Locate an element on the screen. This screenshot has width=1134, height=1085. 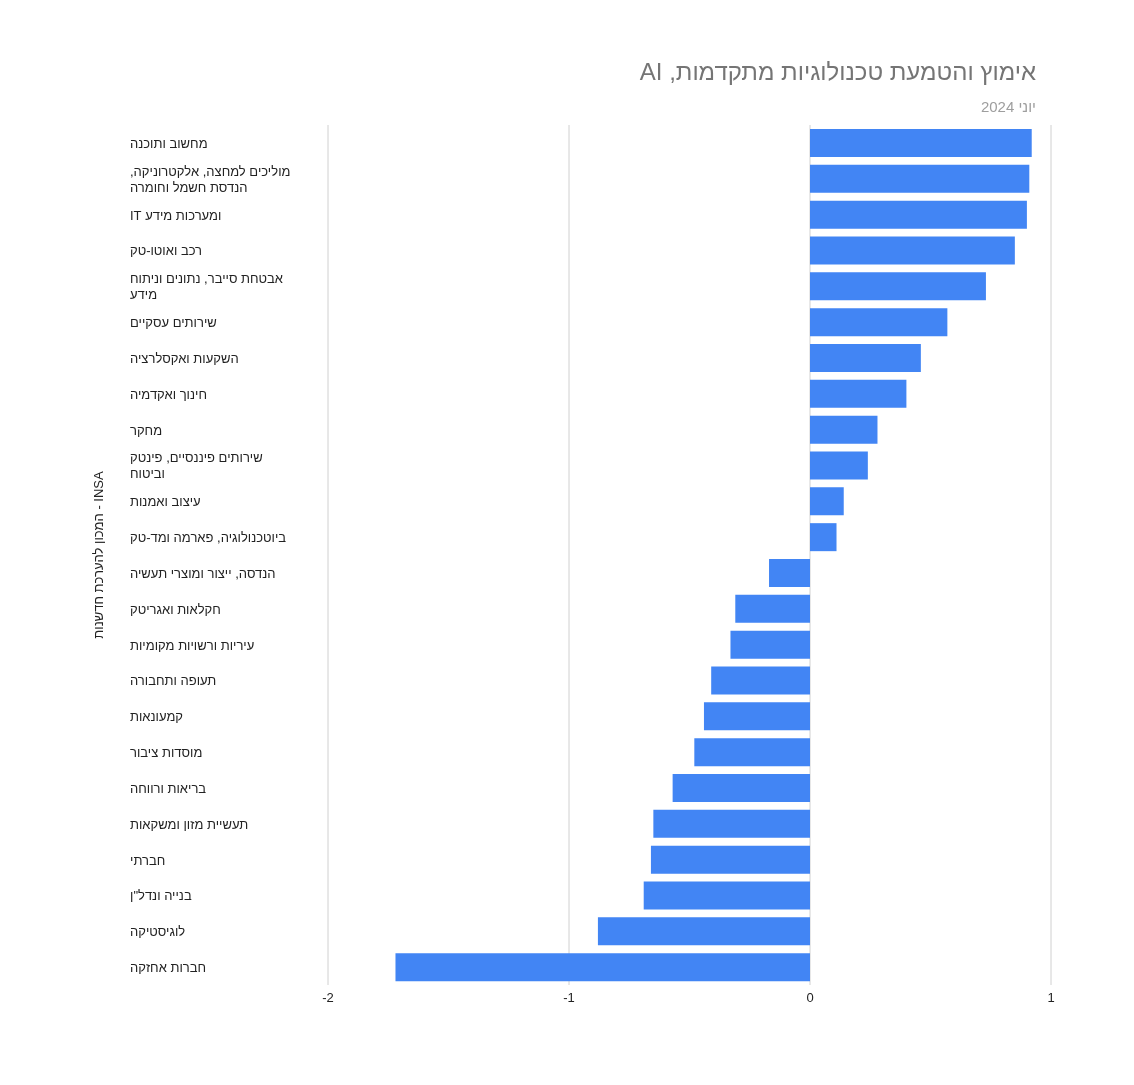
y-tick-label: עיריות ורשויות מקומיות is located at coordinates (192, 645).